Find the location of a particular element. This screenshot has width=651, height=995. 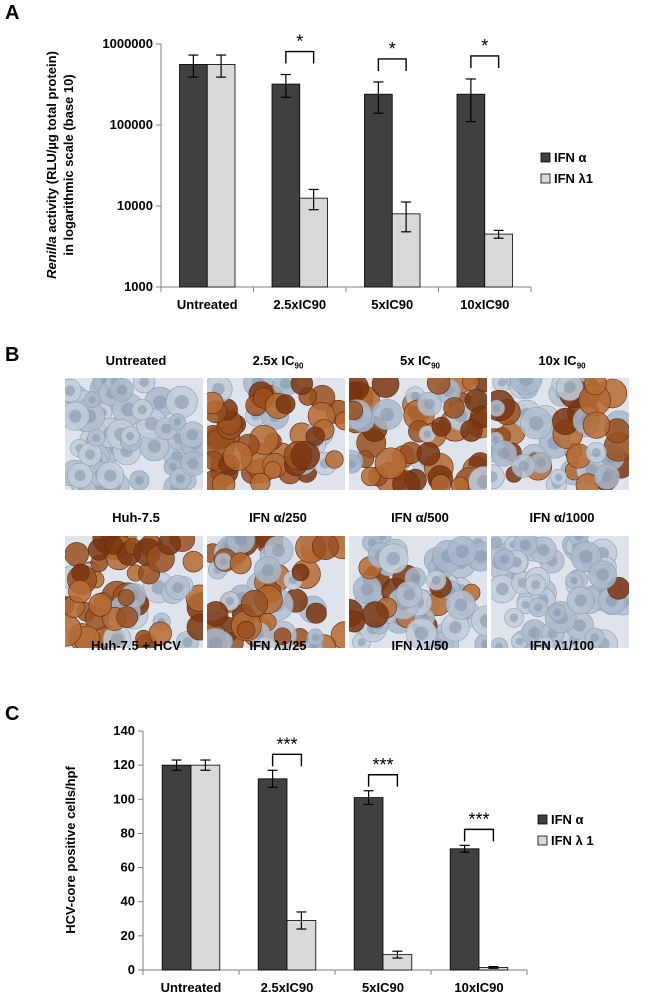

significance-label-5xic90: *** is located at coordinates (382, 765).